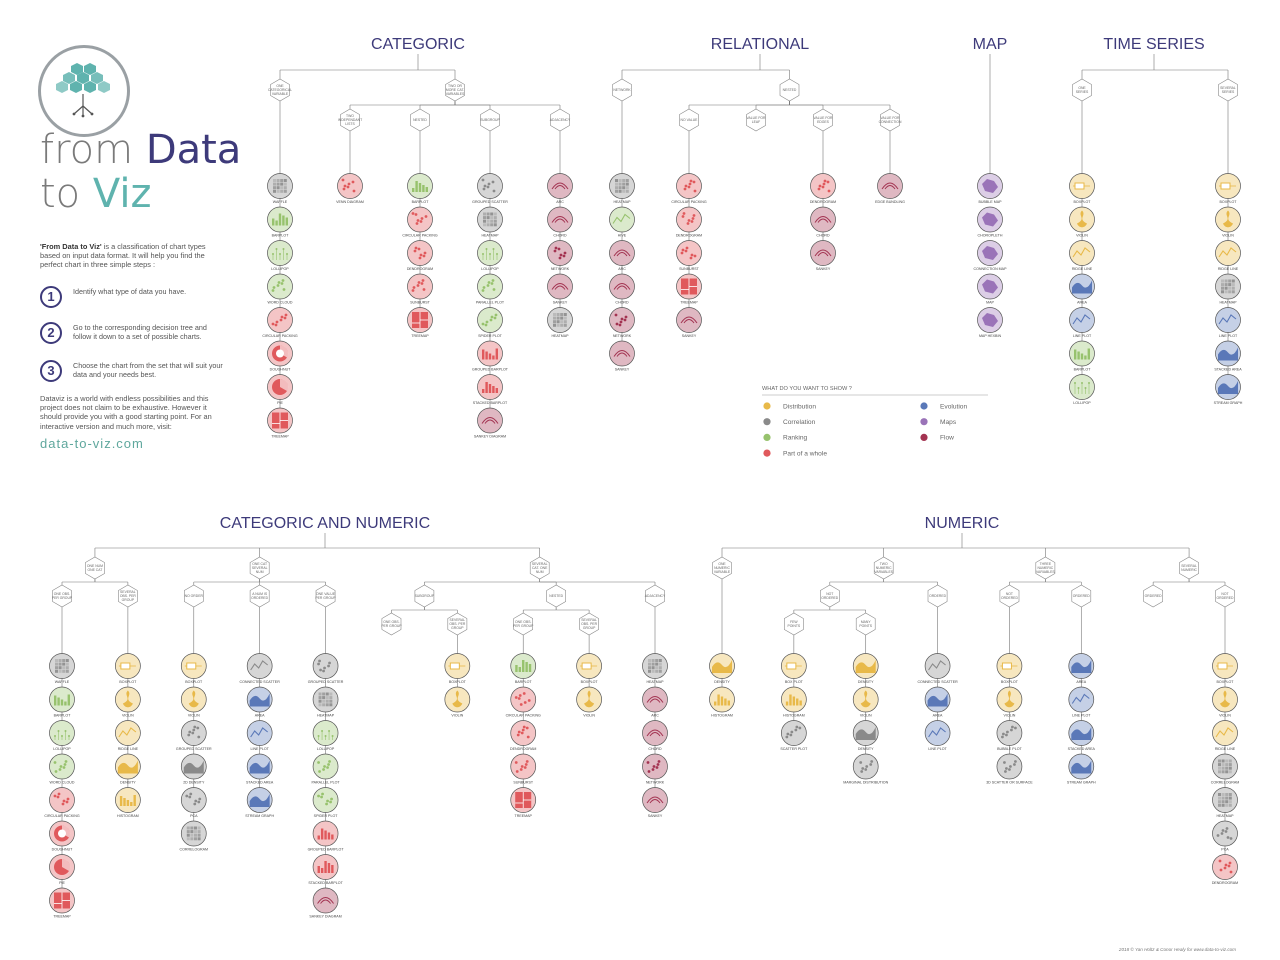 The image size is (1280, 960). I want to click on chart-density: DENSITY, so click(722, 669).